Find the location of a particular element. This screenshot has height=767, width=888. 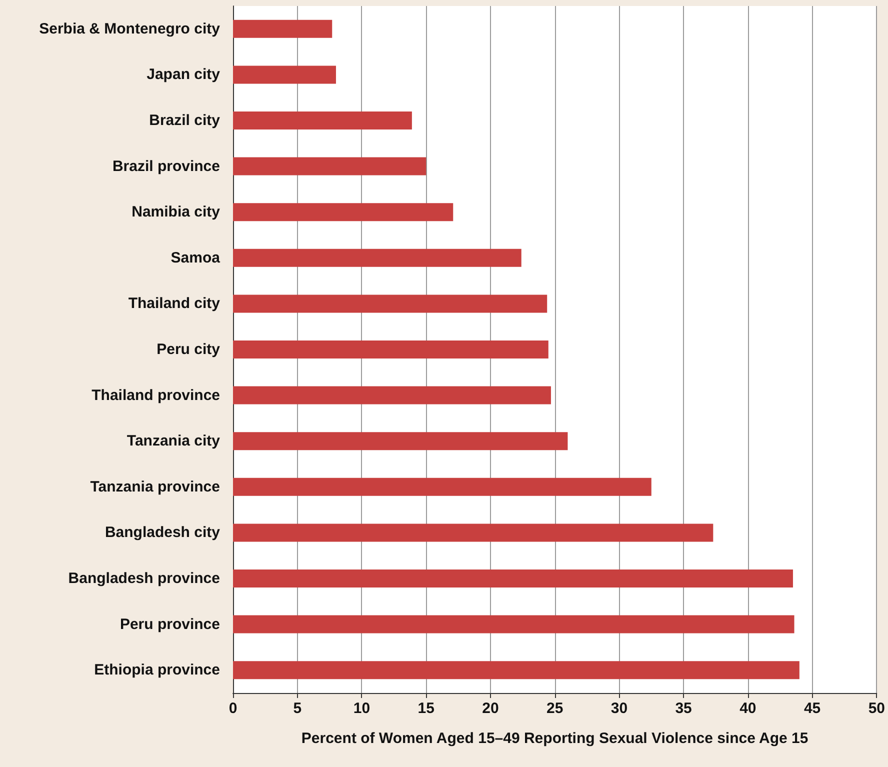

y-tick-label: Brazil province is located at coordinates (166, 166).